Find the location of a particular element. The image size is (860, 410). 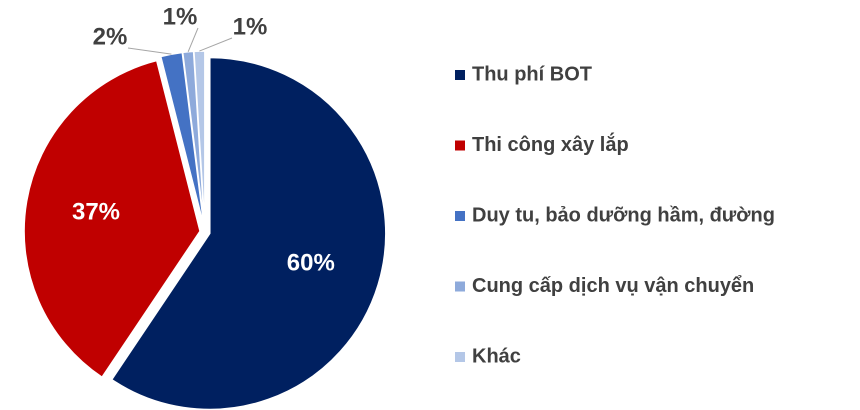

legend-label: Thu phí BOT is located at coordinates (532, 74).